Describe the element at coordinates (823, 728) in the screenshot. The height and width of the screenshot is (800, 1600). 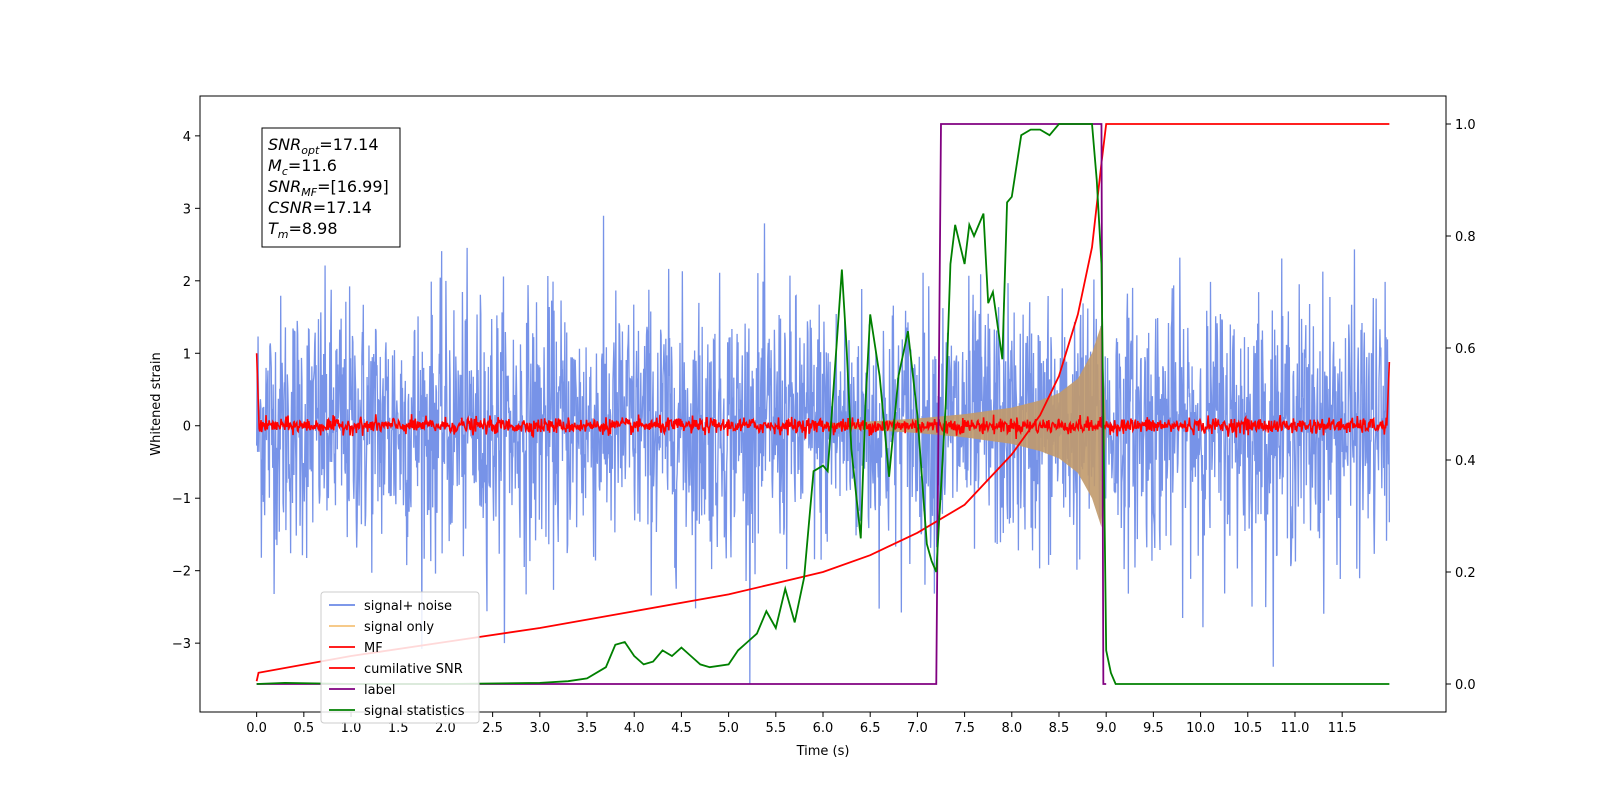
I see `x-tick-label: 6.0` at that location.